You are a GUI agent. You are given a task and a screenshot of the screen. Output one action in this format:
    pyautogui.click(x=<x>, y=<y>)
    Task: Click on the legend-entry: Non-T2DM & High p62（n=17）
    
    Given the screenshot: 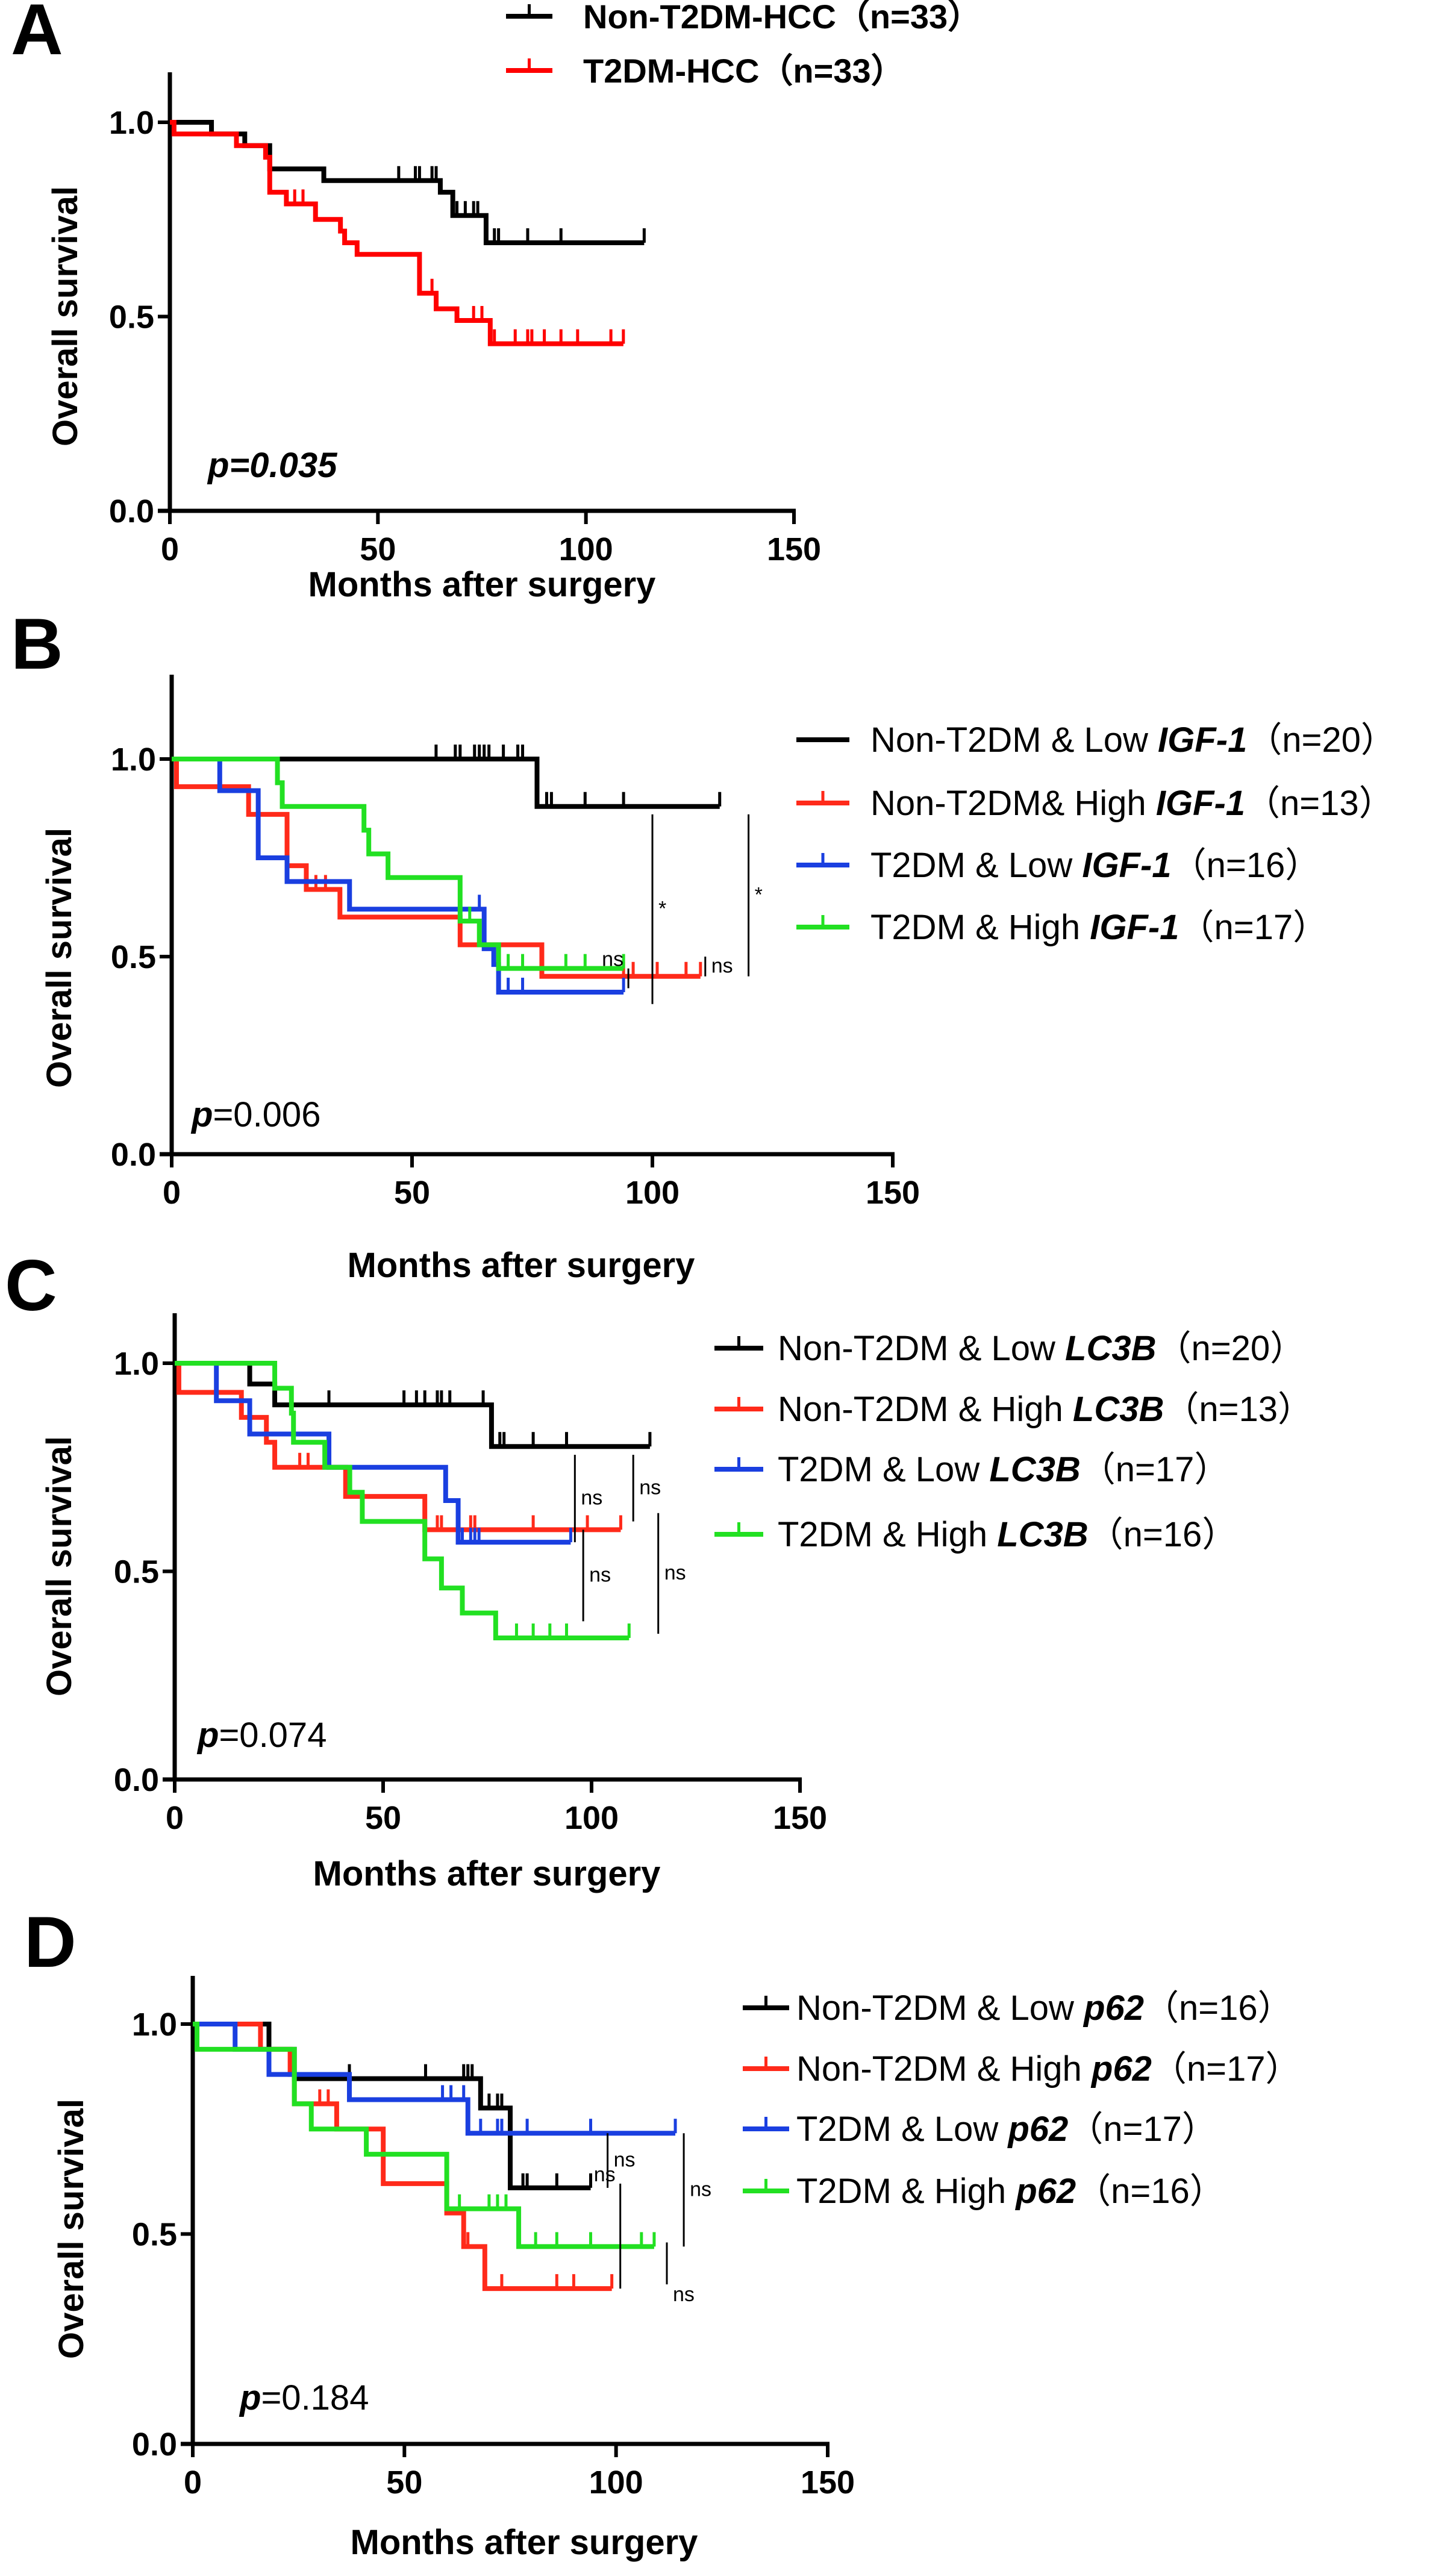 What is the action you would take?
    pyautogui.click(x=1022, y=2069)
    